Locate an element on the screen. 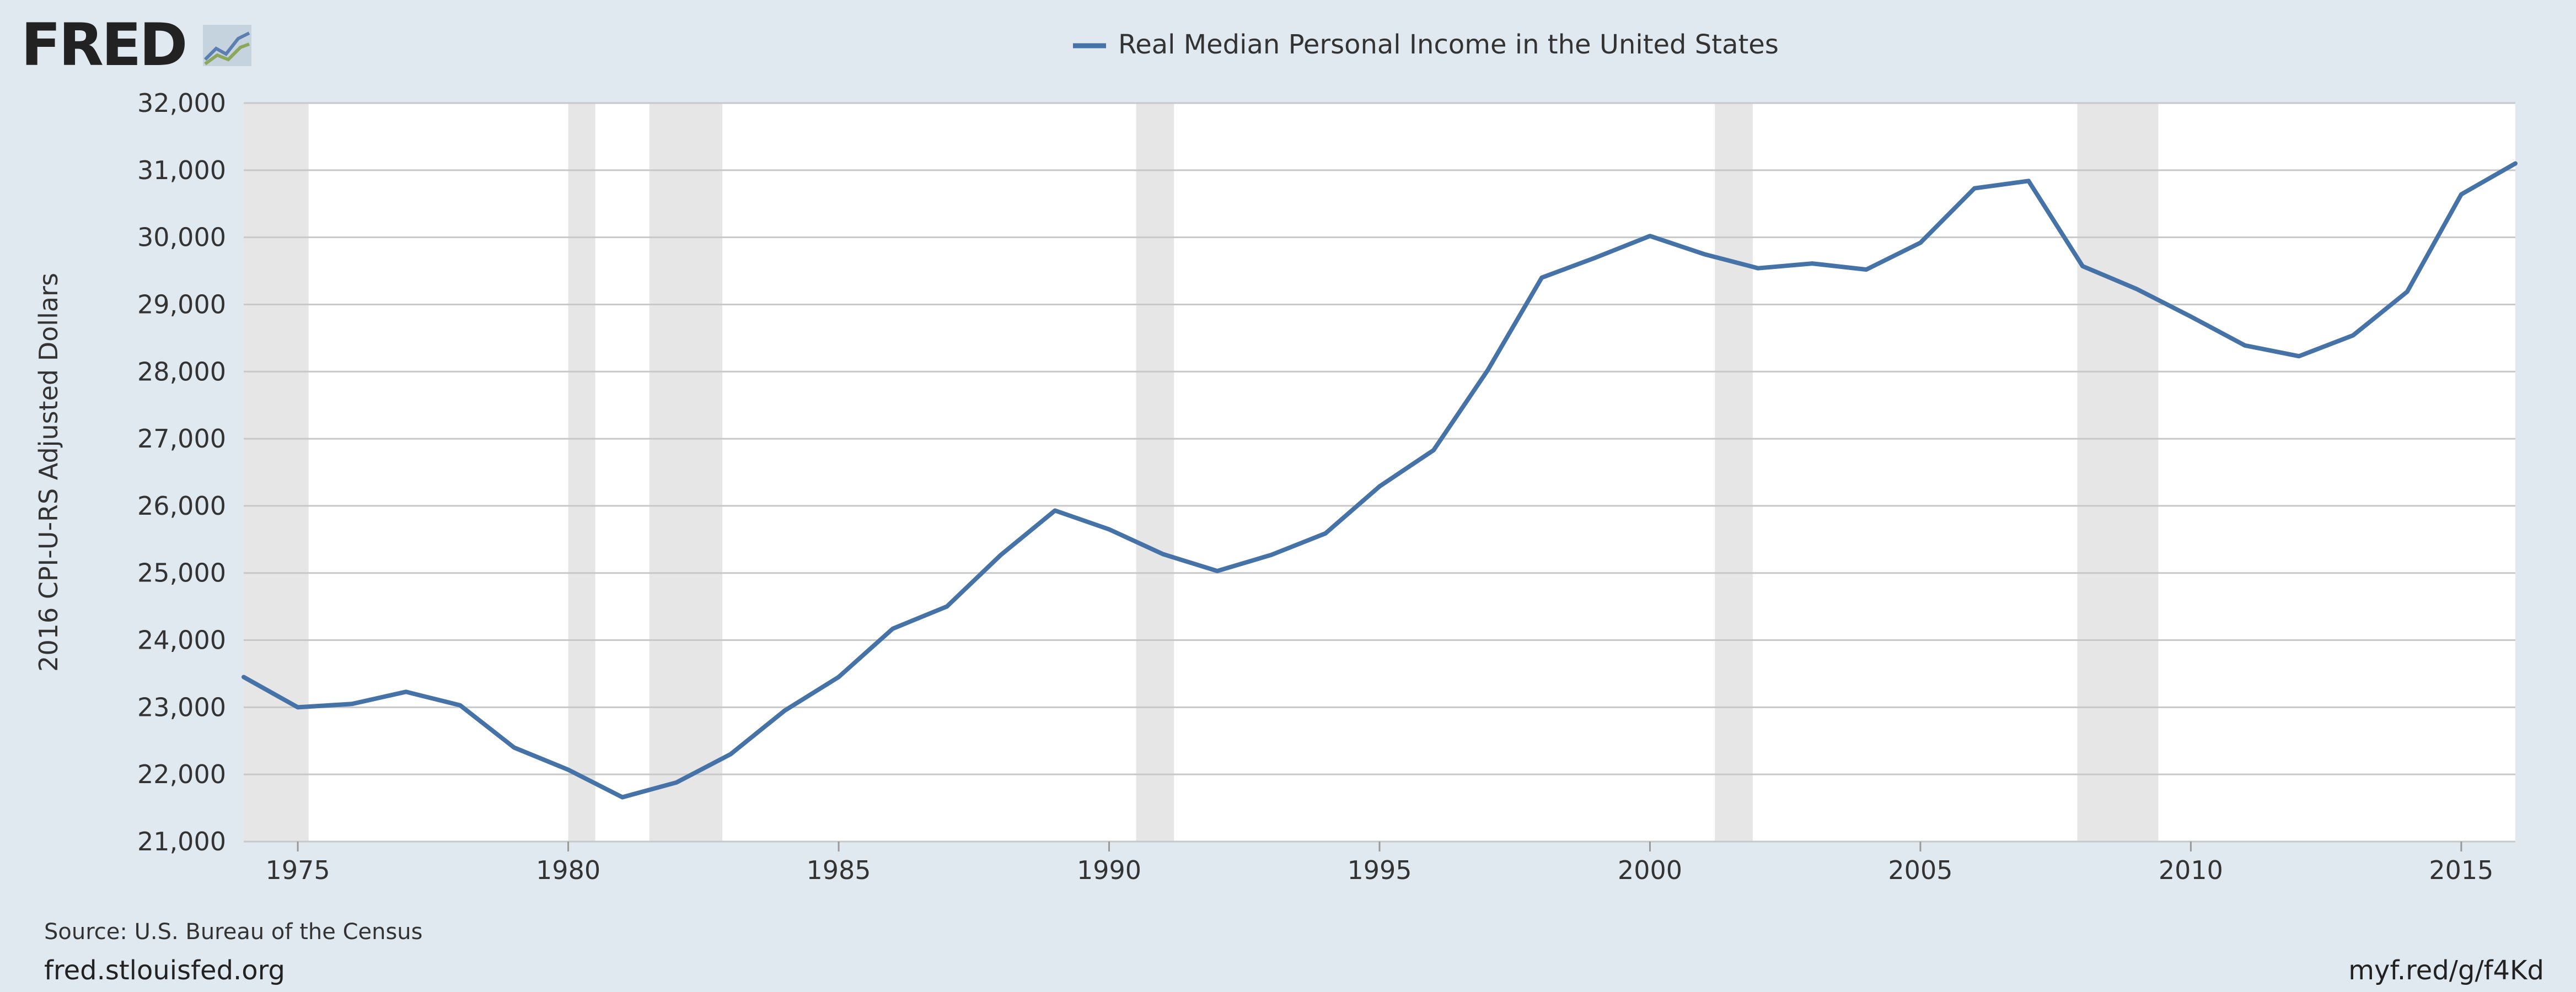  x-tick-label: 1995 is located at coordinates (1380, 870).